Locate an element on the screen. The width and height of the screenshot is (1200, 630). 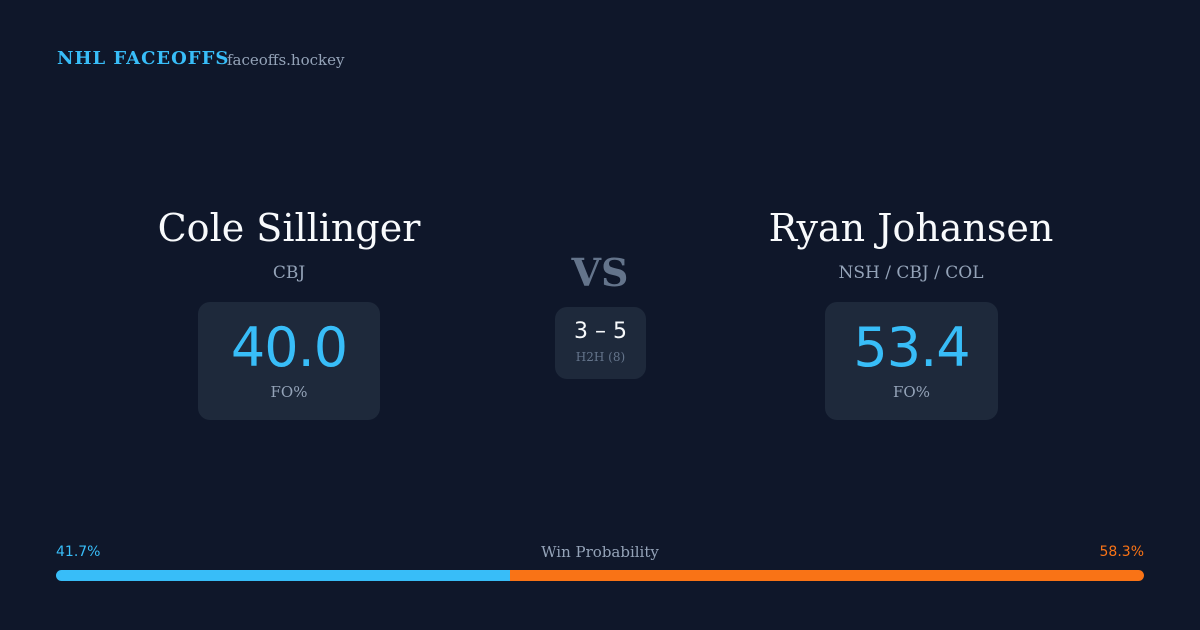
vs-label: VS is located at coordinates (600, 272).